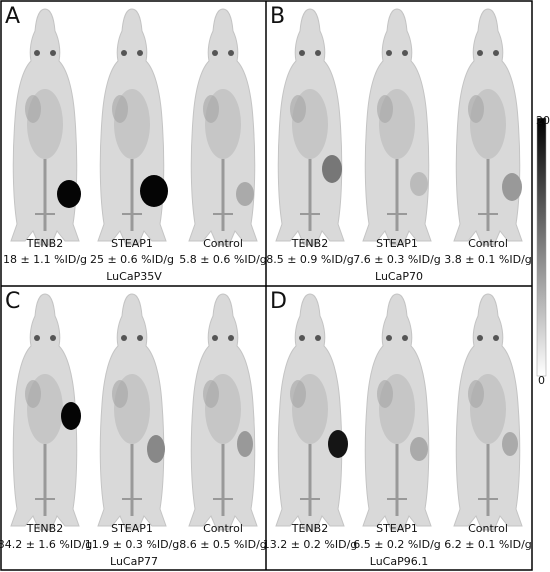 The width and height of the screenshot is (550, 572). I want to click on uptake-label: 6.2 ± 0.1 %ID/g, so click(488, 544).